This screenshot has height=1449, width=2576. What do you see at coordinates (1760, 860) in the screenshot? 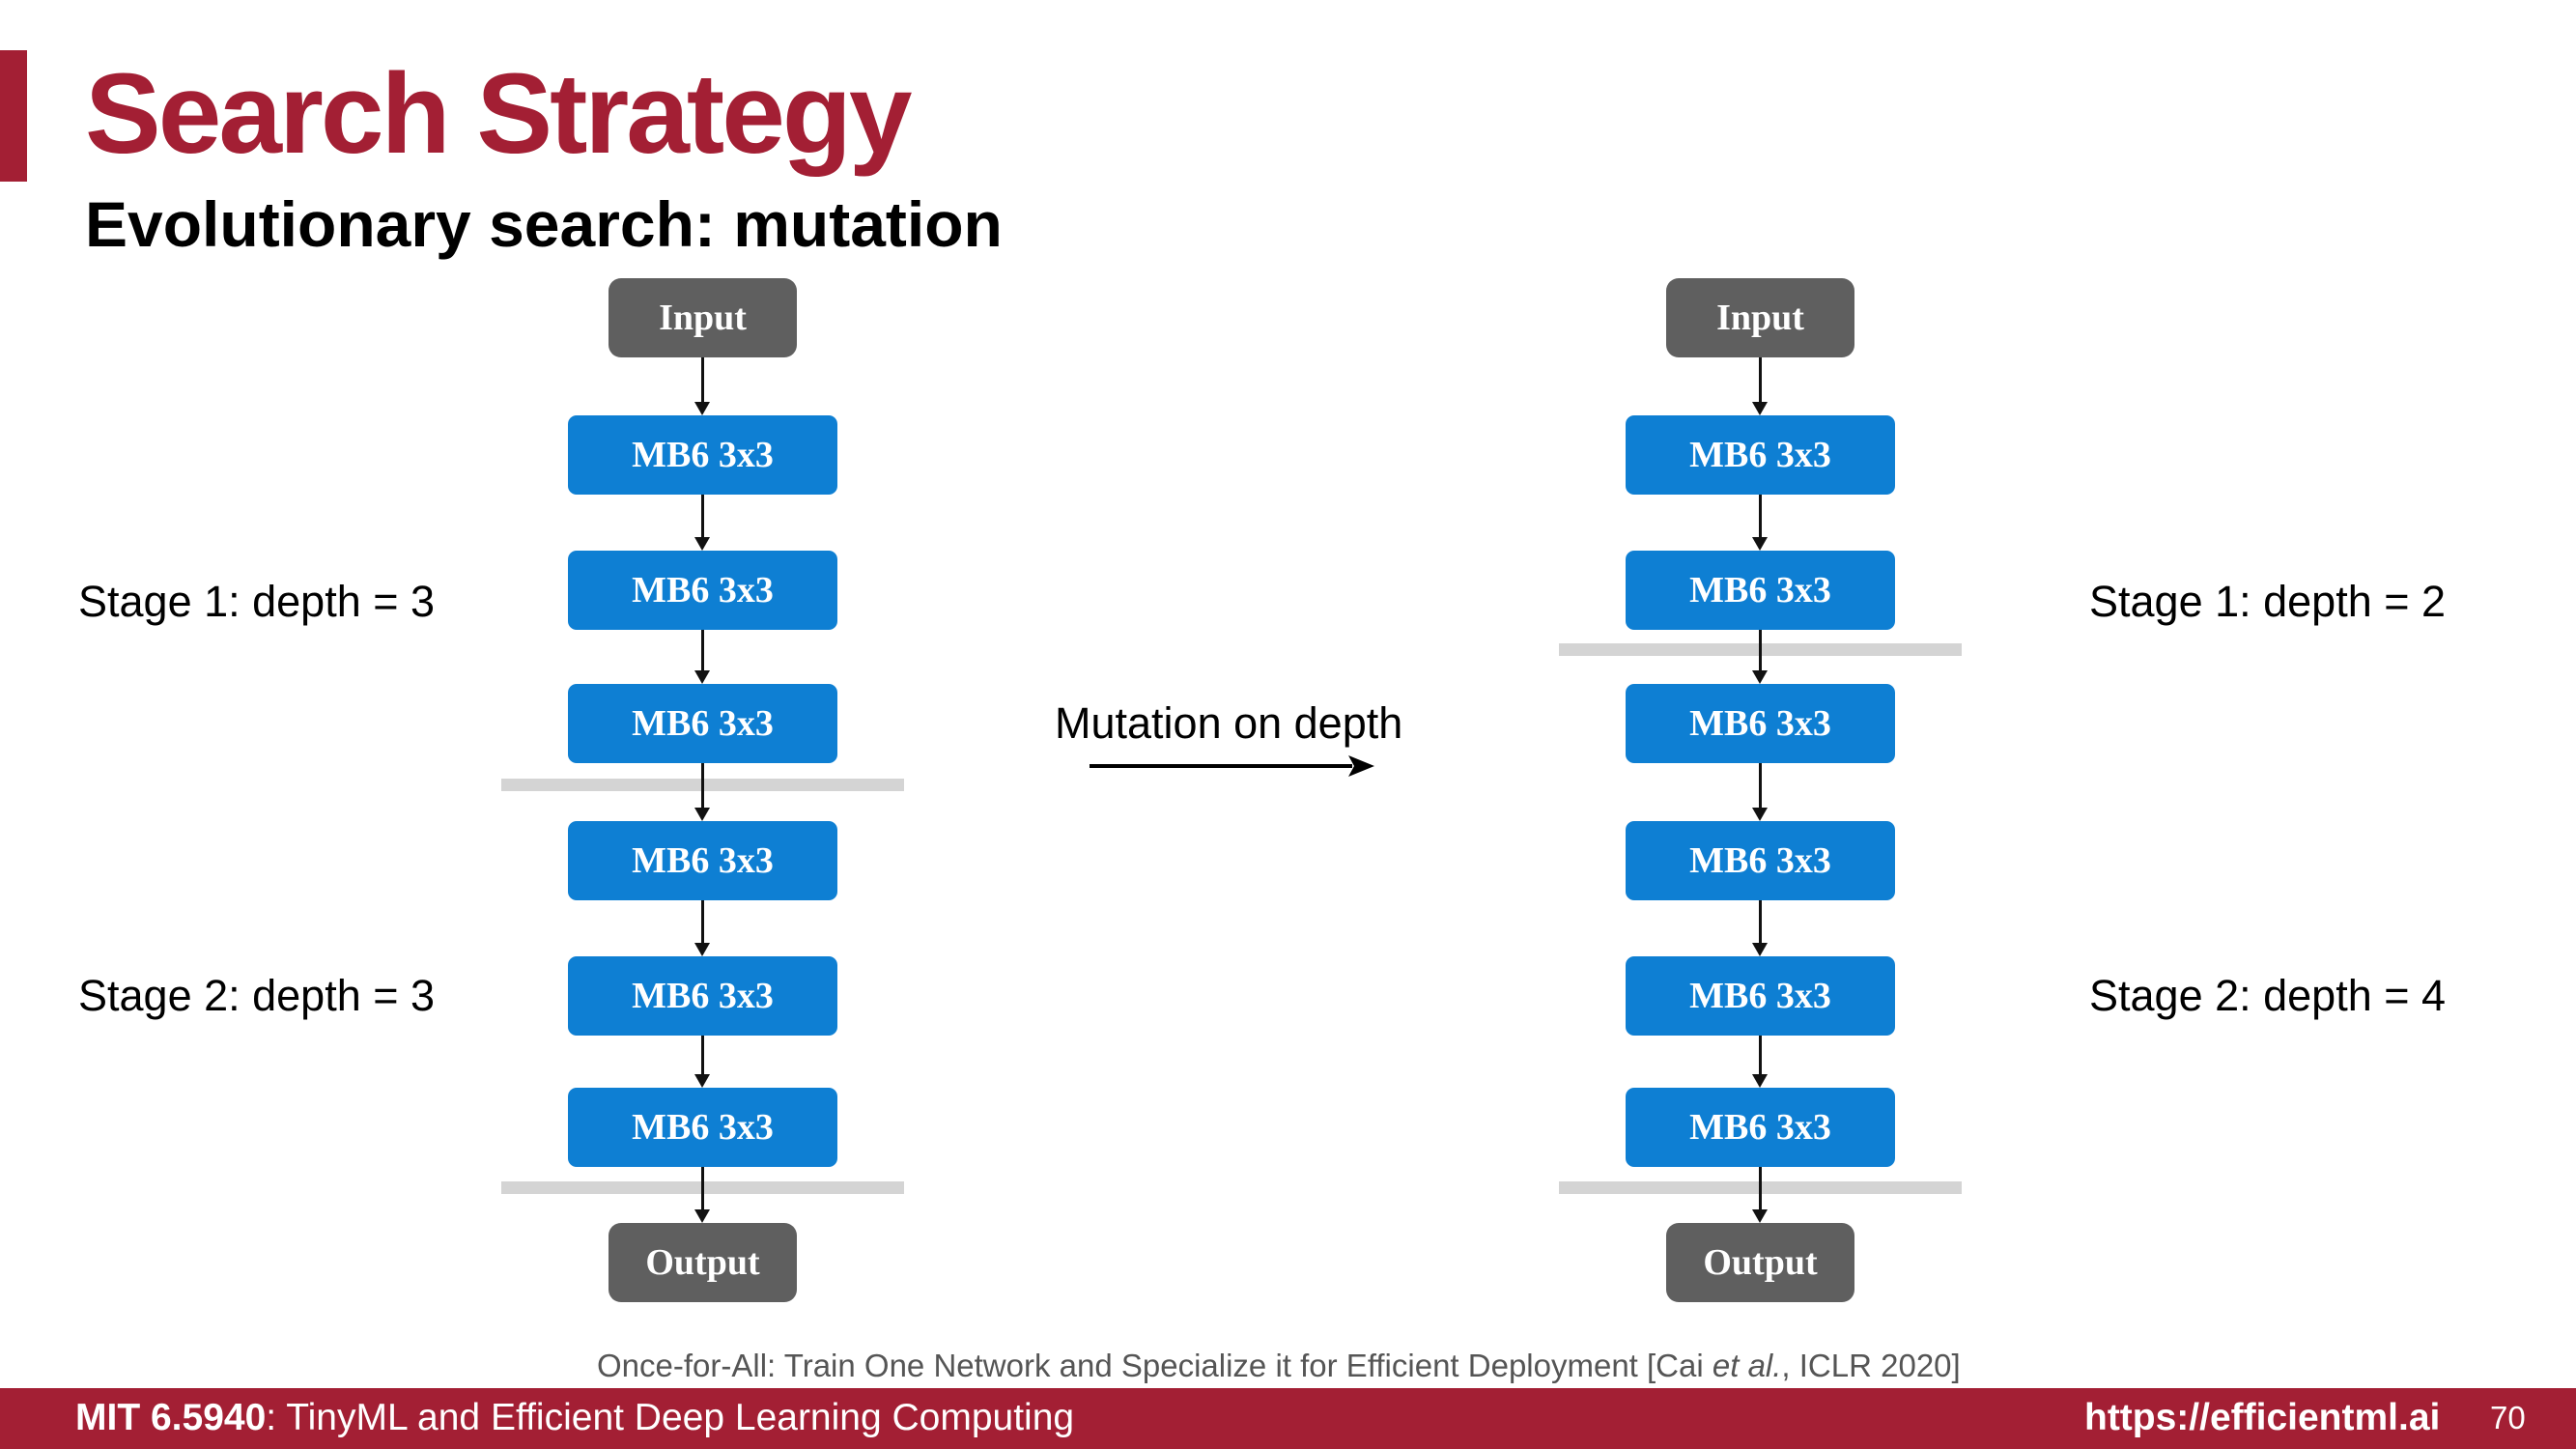
I see `right-mb-block-4: MB6 3x3` at bounding box center [1760, 860].